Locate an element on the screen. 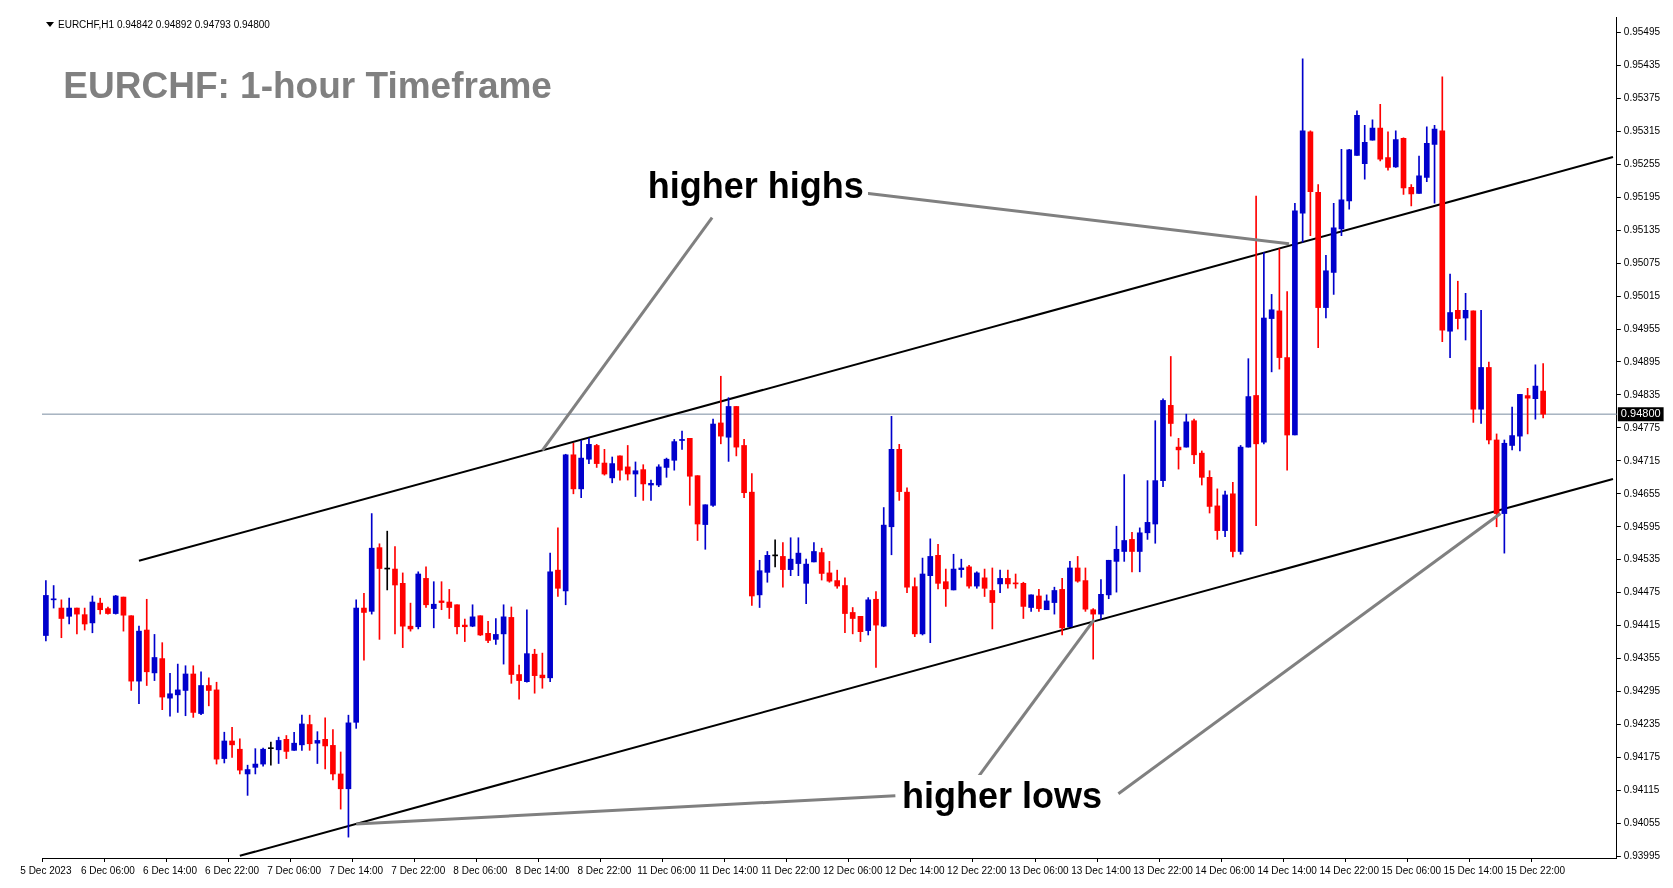 Image resolution: width=1673 pixels, height=888 pixels. x-tick-label: 8 Dec 22:00 is located at coordinates (604, 870).